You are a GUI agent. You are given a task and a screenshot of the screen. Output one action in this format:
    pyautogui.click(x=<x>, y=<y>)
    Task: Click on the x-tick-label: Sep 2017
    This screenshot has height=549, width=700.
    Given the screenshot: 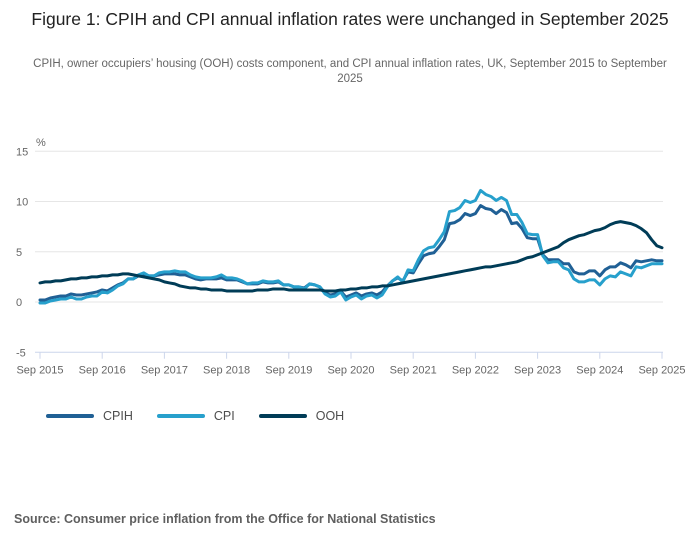 What is the action you would take?
    pyautogui.click(x=164, y=370)
    